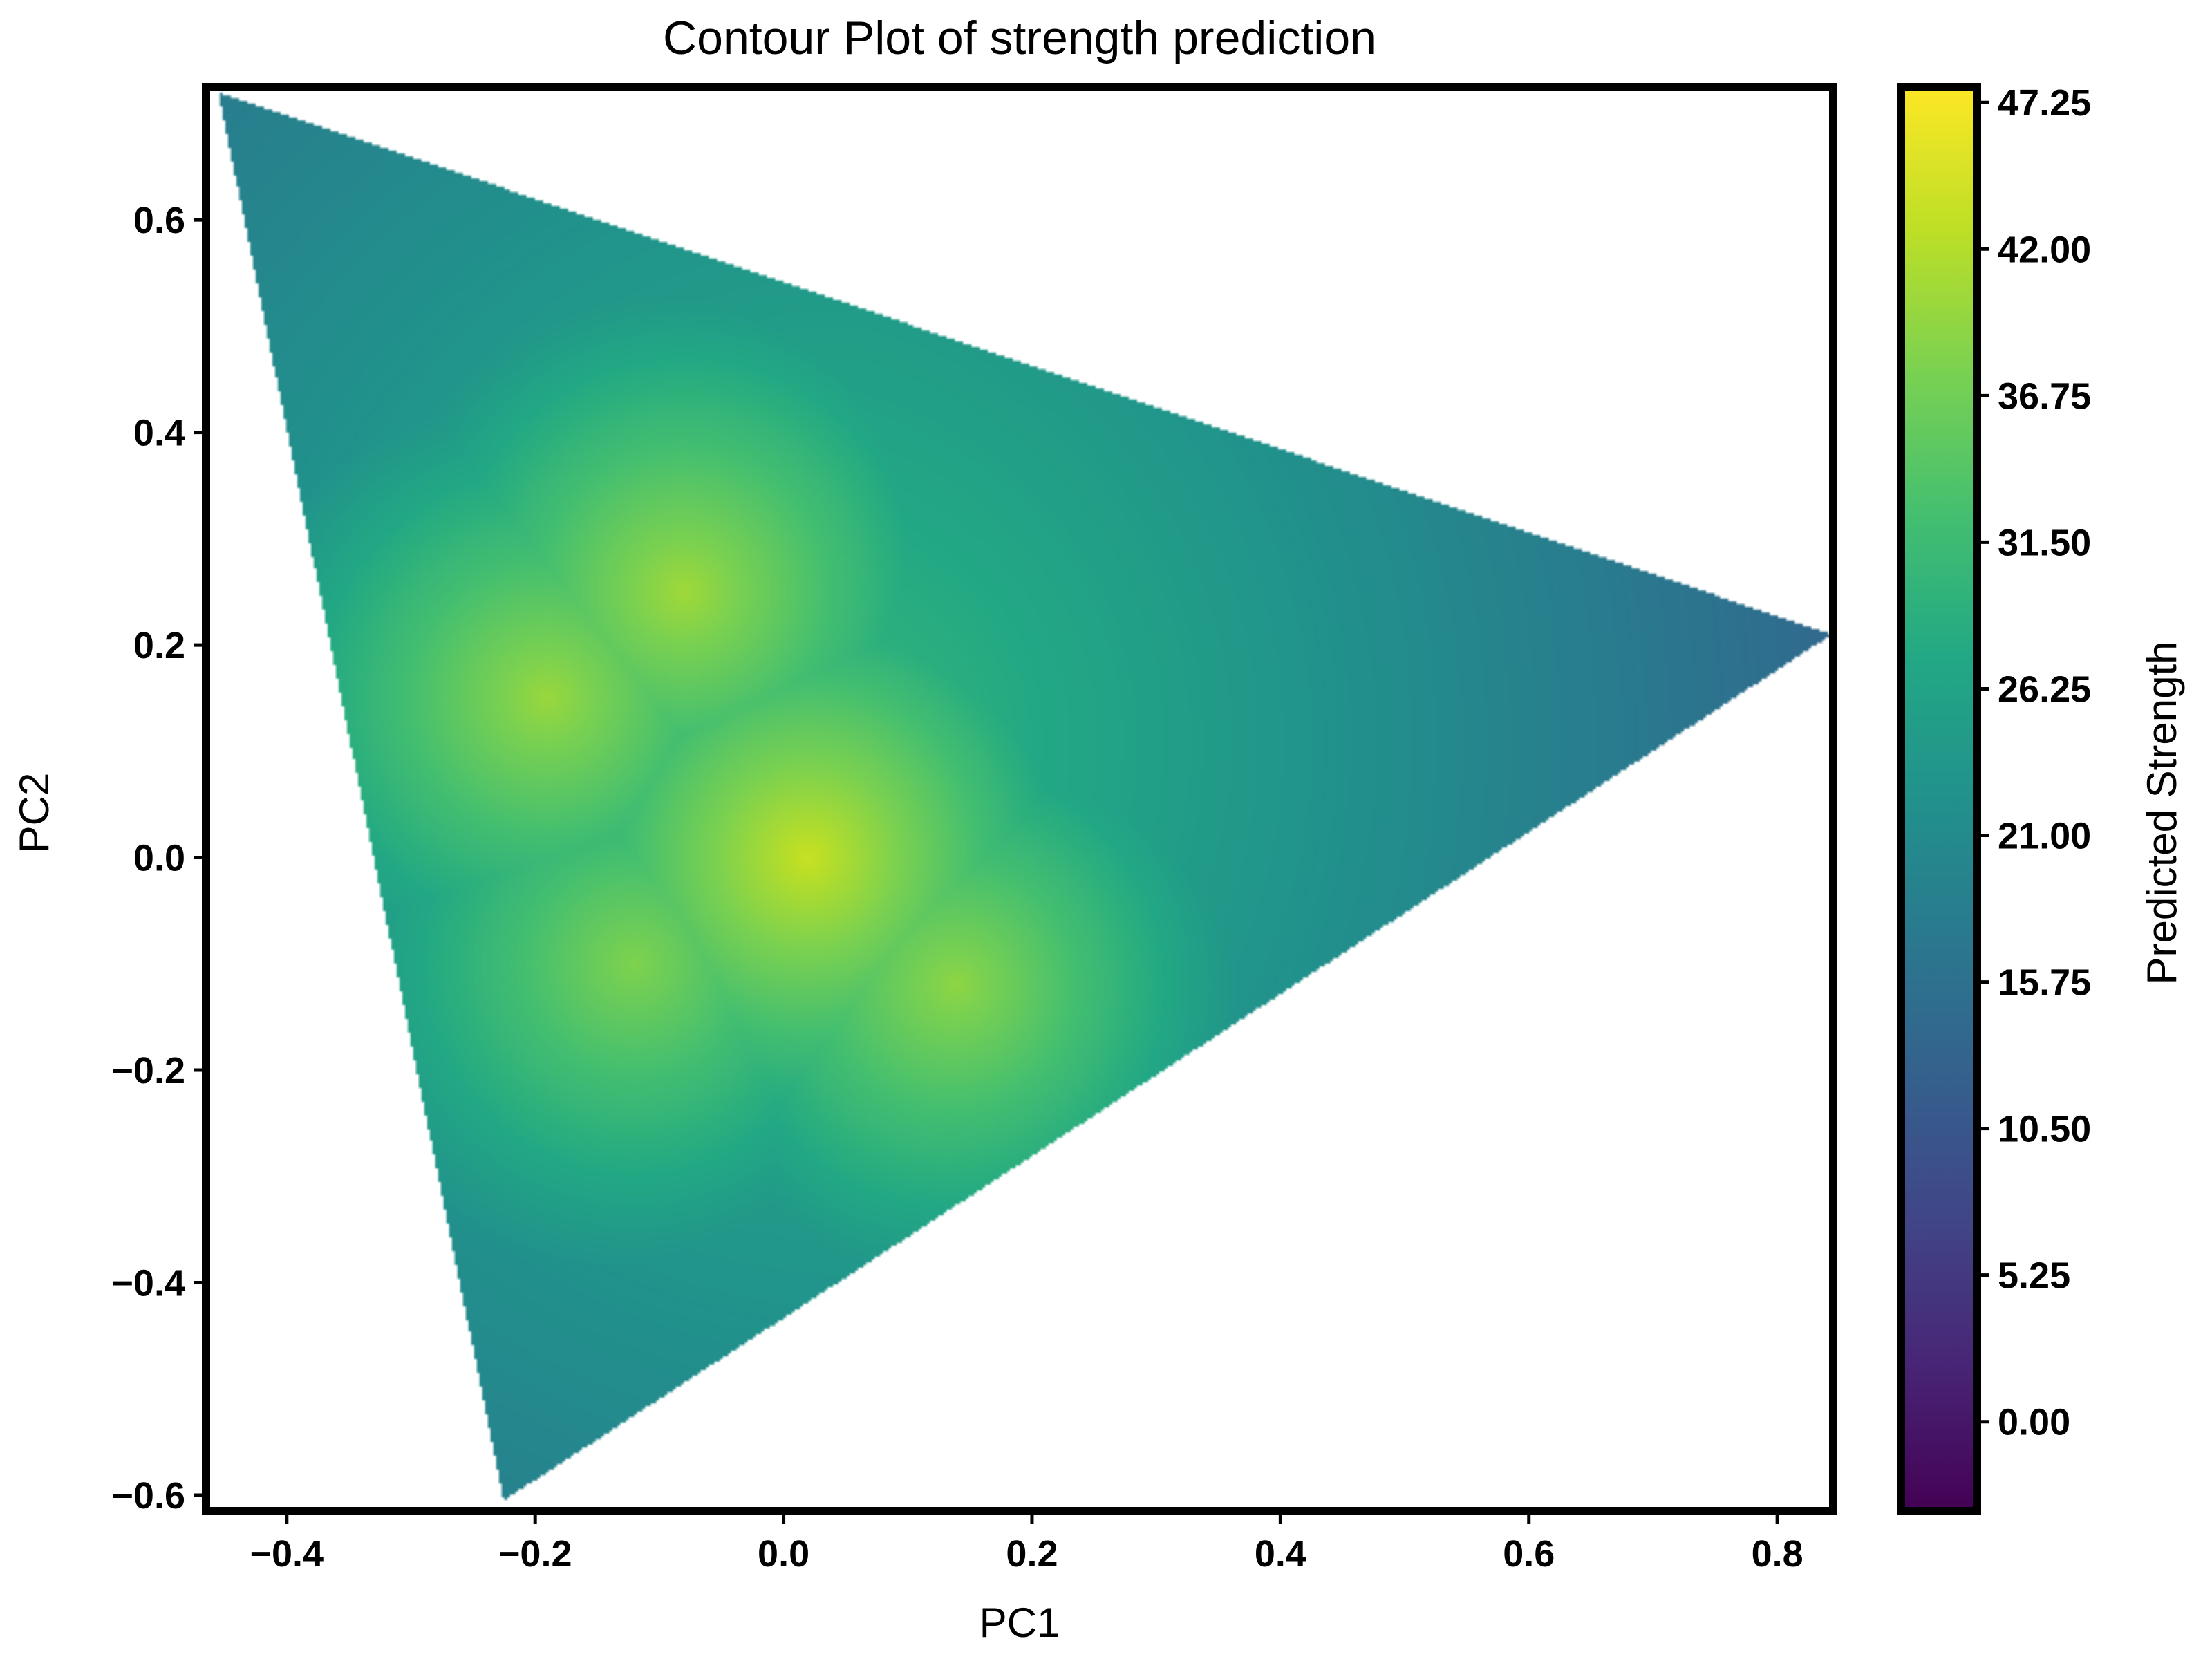  What do you see at coordinates (287, 1554) in the screenshot?
I see `x-tick-label: −0.4` at bounding box center [287, 1554].